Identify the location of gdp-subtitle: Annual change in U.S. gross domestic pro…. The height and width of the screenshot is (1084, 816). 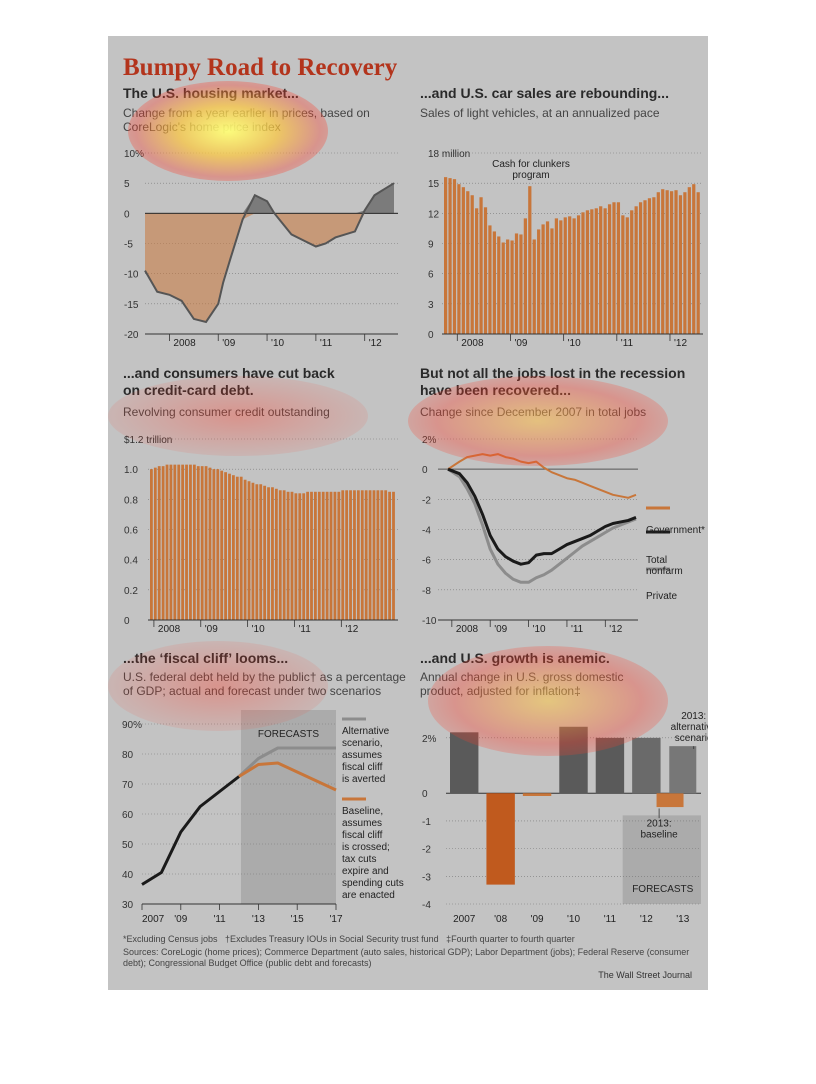
(522, 684).